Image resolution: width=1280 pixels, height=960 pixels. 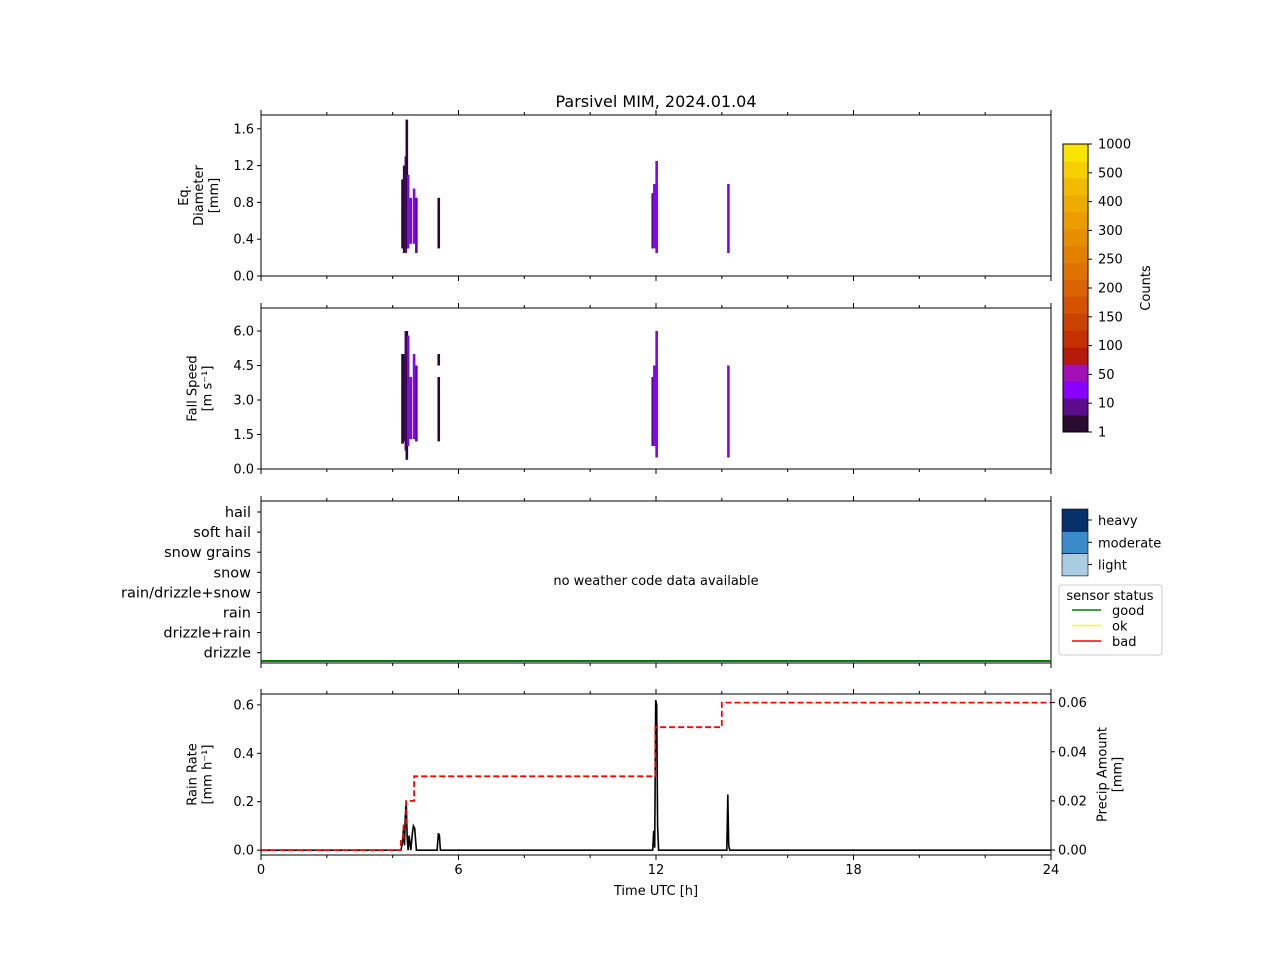 I want to click on x-tick-label: 0, so click(x=261, y=870).